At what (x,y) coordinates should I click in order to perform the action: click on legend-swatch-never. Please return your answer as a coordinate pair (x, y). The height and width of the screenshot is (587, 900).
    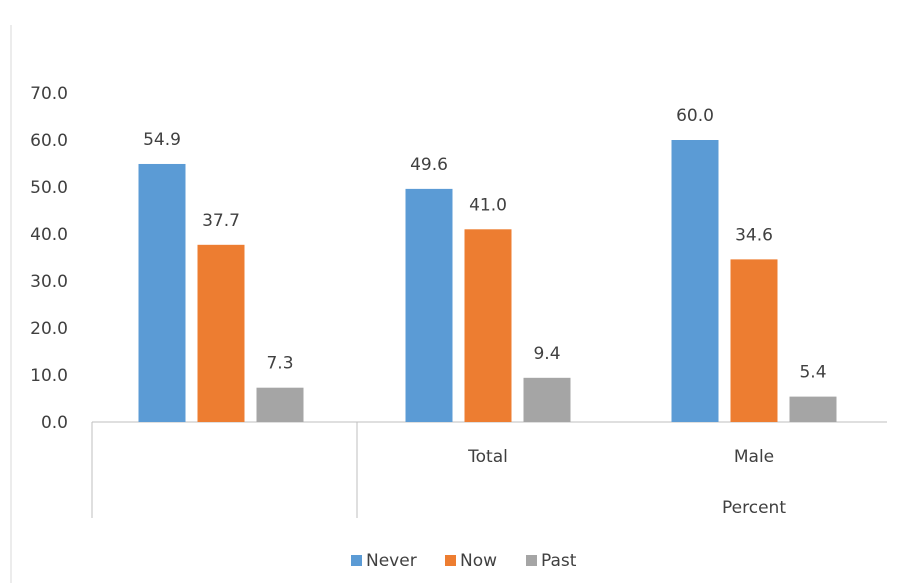
    Looking at the image, I should click on (356, 560).